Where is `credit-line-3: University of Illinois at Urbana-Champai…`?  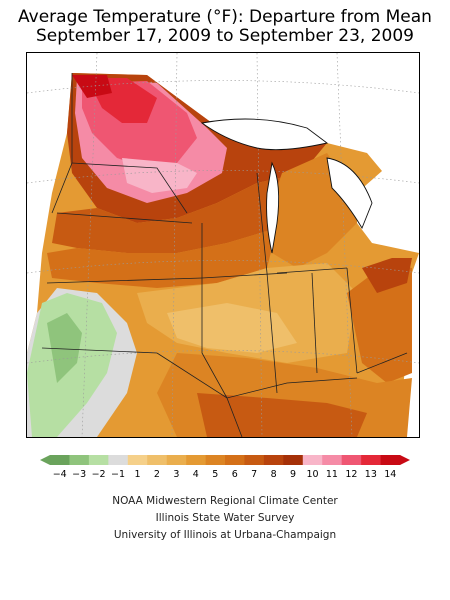
credit-line-3: University of Illinois at Urbana-Champai… is located at coordinates (225, 535).